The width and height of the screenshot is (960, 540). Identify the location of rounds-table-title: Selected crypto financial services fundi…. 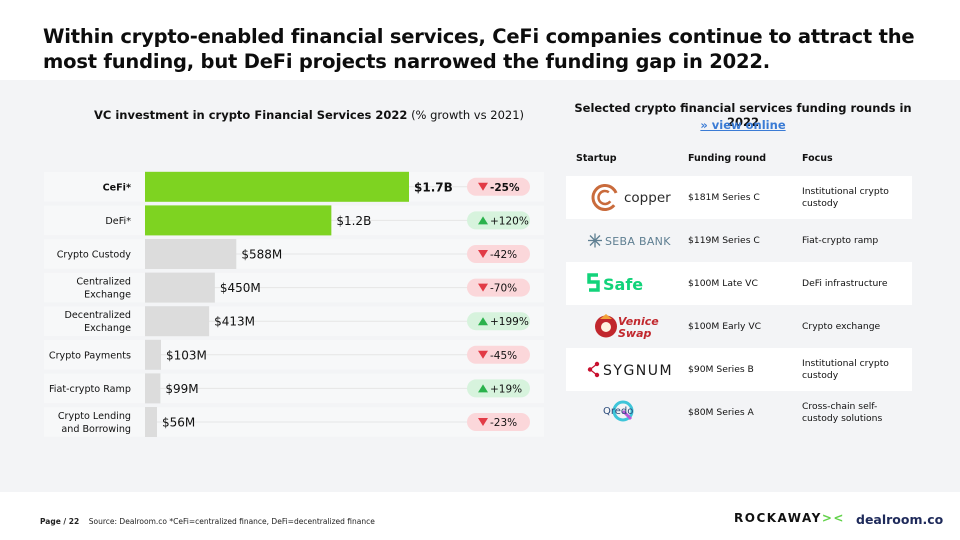
(743, 115).